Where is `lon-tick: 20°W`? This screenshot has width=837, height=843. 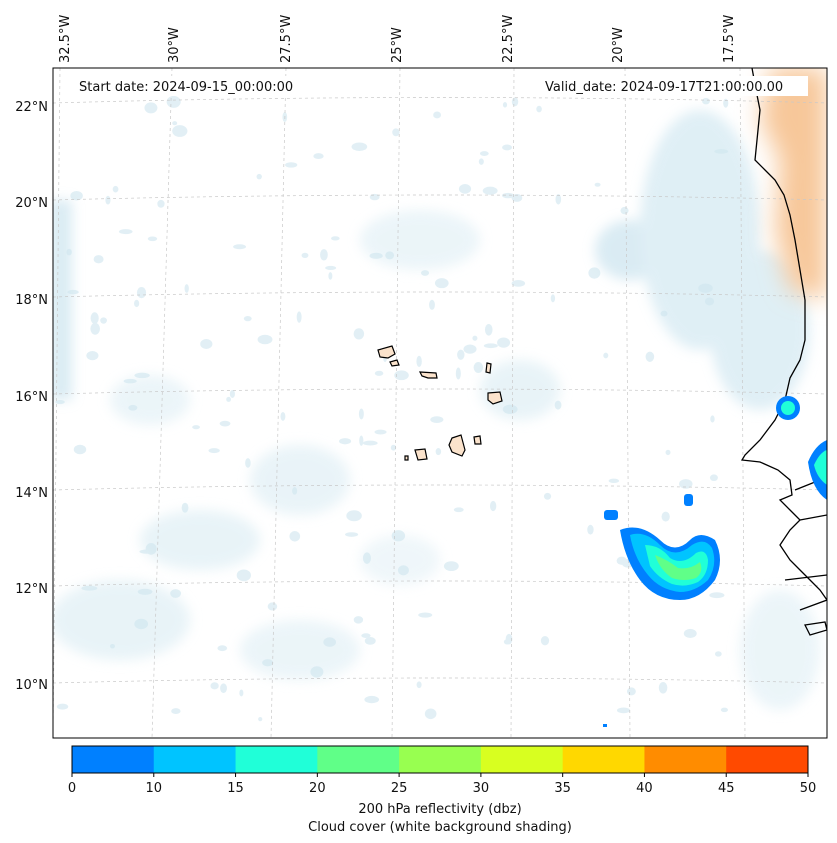 lon-tick: 20°W is located at coordinates (618, 45).